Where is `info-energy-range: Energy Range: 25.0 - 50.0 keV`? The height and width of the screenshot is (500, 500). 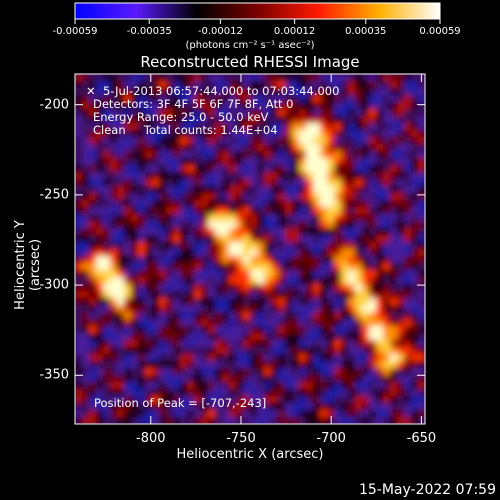
info-energy-range: Energy Range: 25.0 - 50.0 keV is located at coordinates (181, 117).